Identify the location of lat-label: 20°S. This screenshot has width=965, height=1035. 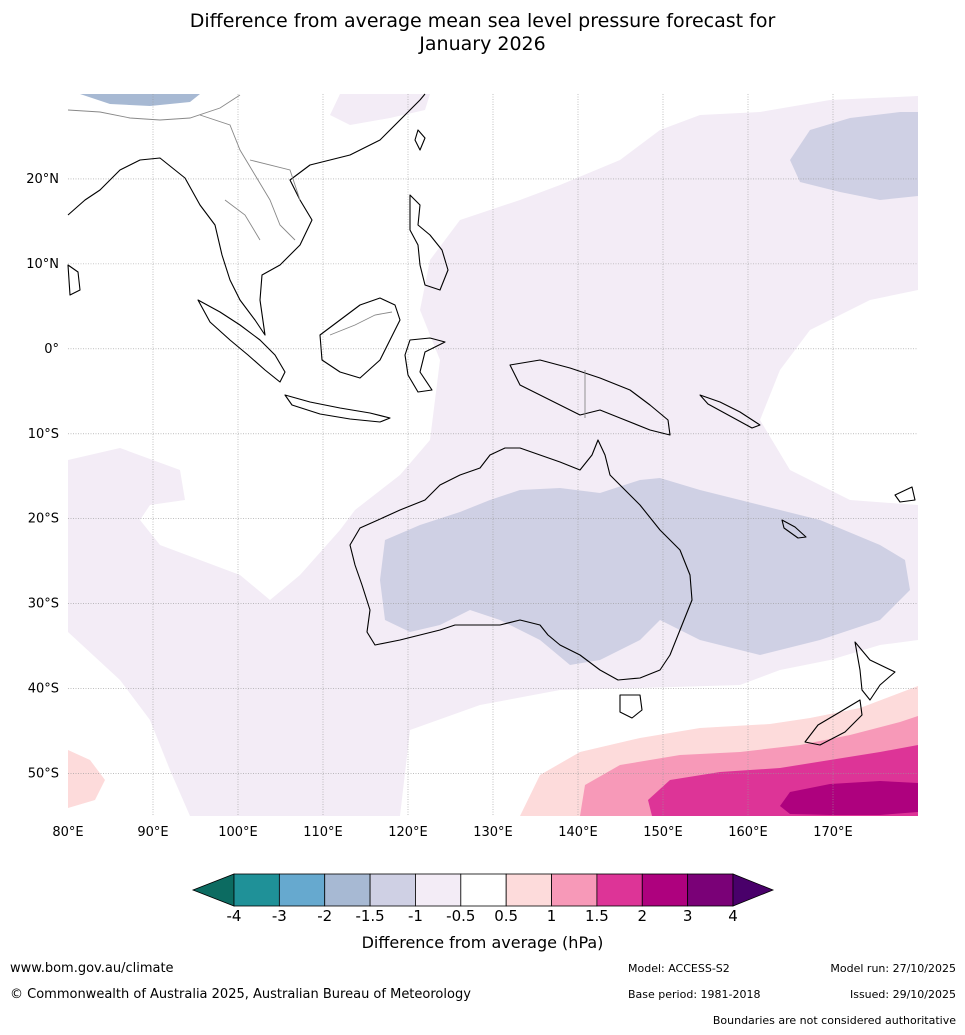
(43, 519).